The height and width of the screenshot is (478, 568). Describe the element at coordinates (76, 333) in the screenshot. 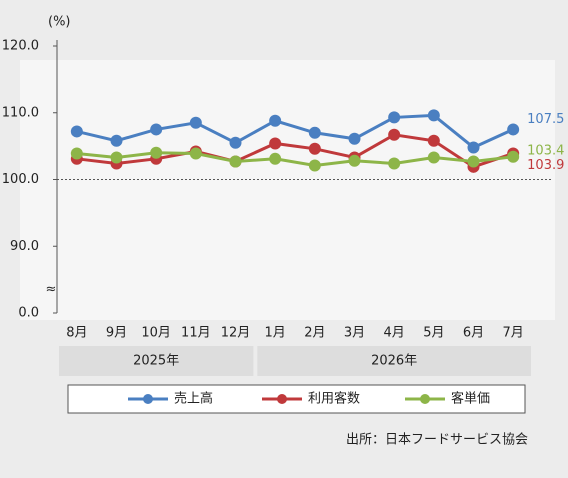

I see `x-tick-label: 8月` at that location.